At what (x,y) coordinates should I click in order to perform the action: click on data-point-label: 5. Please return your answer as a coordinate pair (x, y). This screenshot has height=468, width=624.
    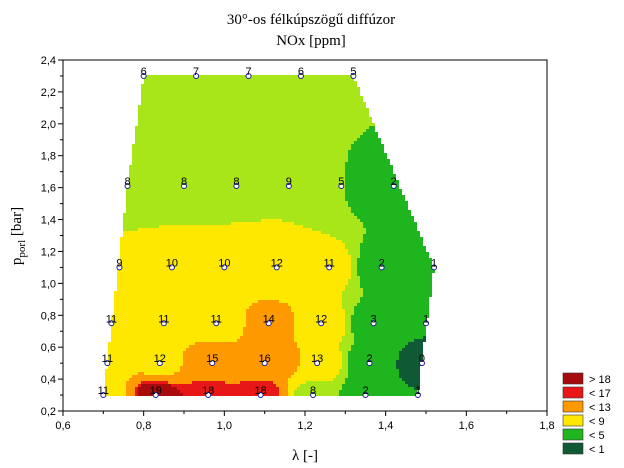
    Looking at the image, I should click on (341, 182).